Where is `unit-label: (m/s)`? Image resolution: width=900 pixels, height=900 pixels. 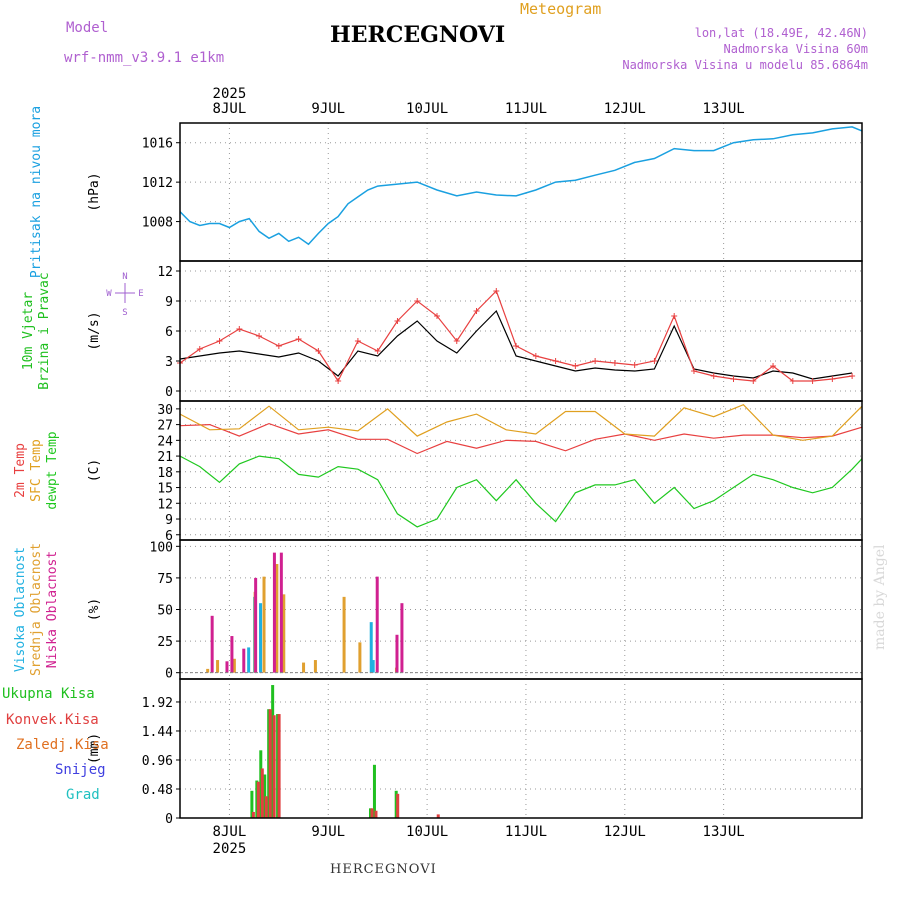
unit-label: (m/s) is located at coordinates (94, 330).